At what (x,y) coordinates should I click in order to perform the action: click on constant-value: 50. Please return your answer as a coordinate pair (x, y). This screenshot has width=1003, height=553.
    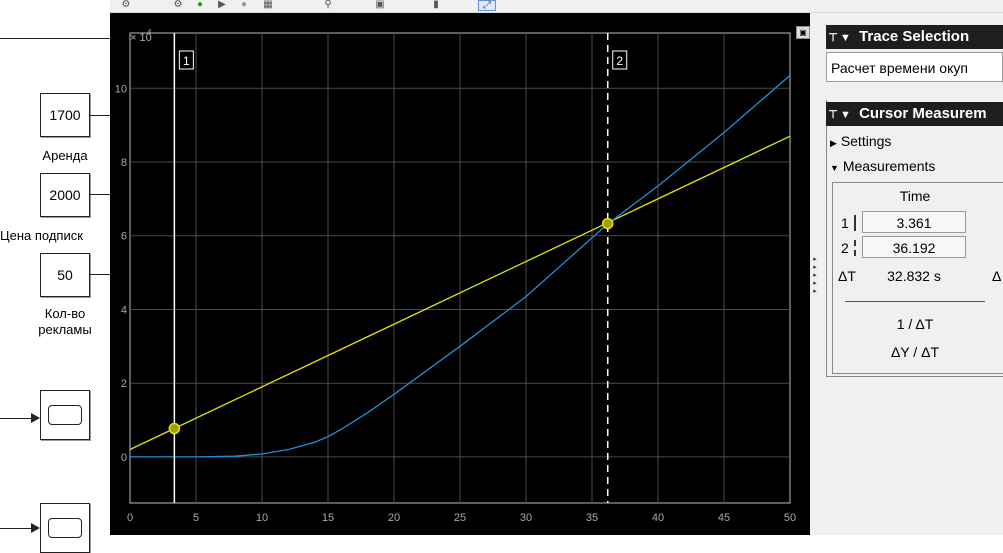
    Looking at the image, I should click on (65, 275).